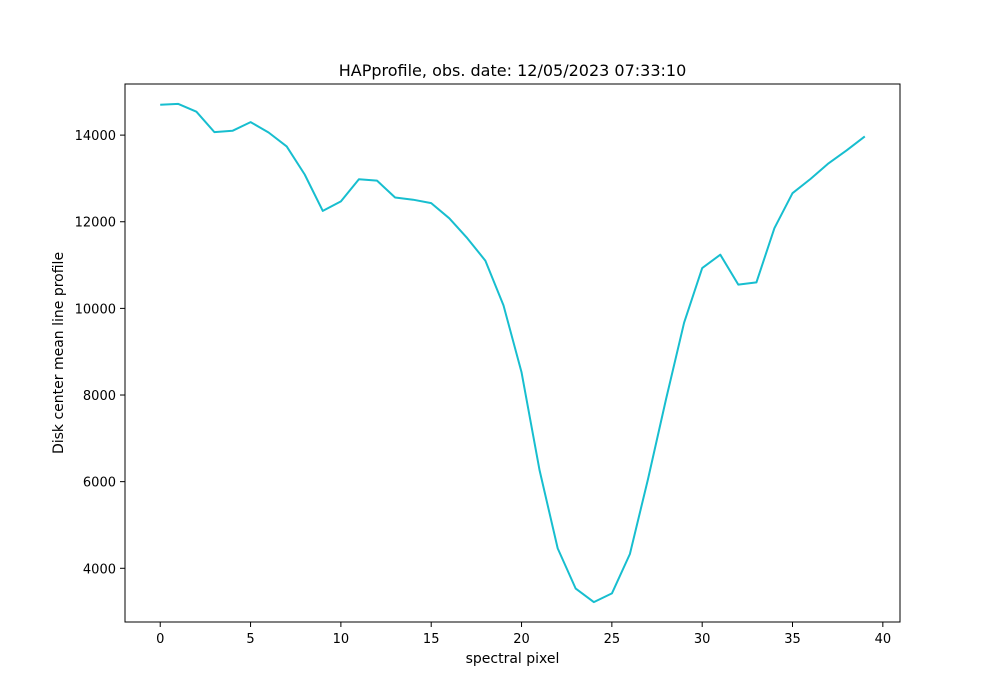 This screenshot has height=700, width=1000. What do you see at coordinates (341, 639) in the screenshot?
I see `x-tick-label: 10` at bounding box center [341, 639].